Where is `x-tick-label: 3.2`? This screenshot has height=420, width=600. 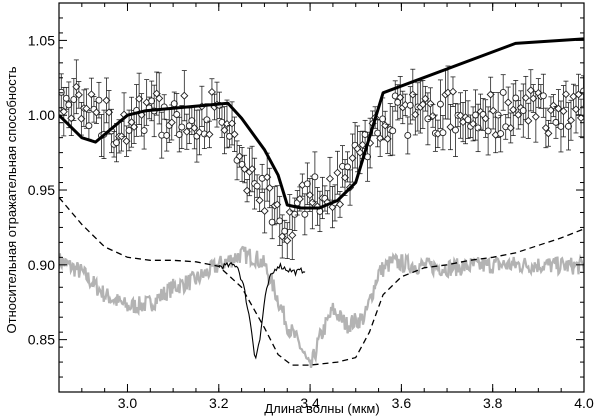
x-tick-label: 3.2 is located at coordinates (219, 403).